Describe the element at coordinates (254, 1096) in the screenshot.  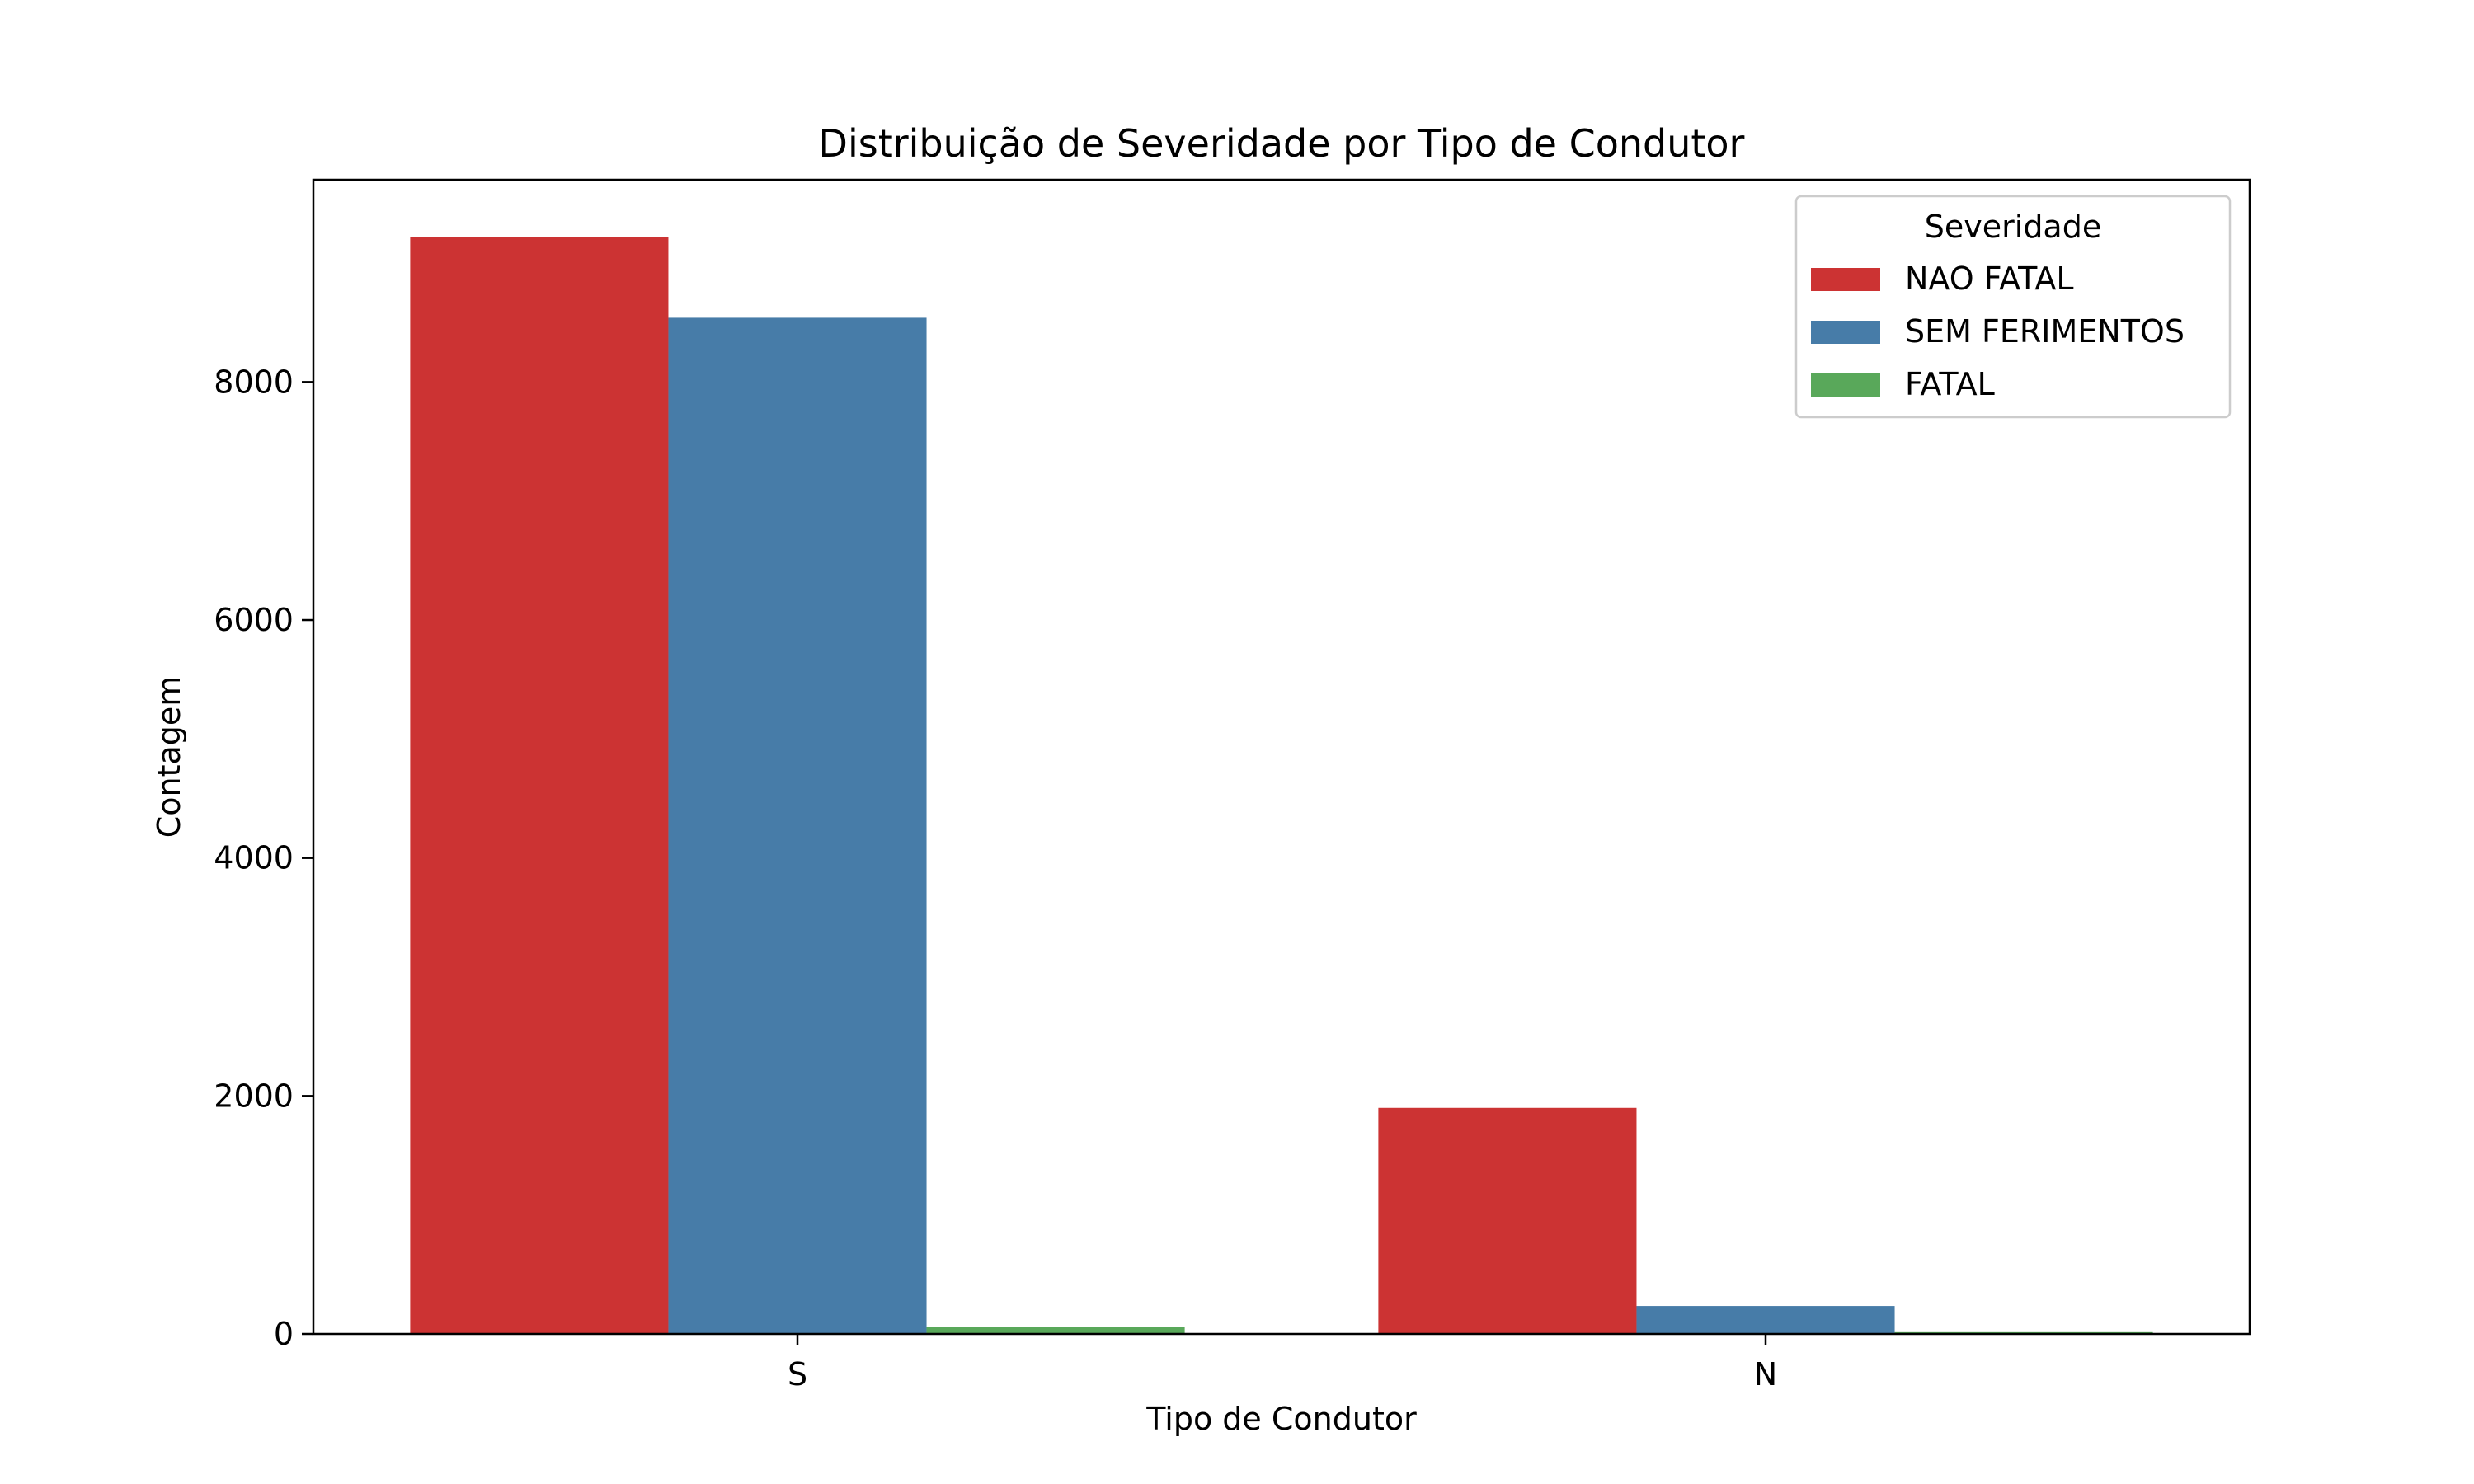
I see `y-tick-label: 2000` at that location.